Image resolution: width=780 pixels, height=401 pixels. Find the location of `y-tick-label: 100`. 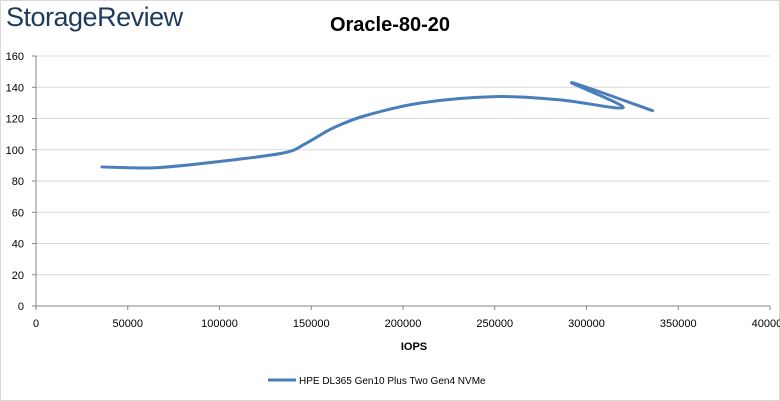

y-tick-label: 100 is located at coordinates (15, 151).